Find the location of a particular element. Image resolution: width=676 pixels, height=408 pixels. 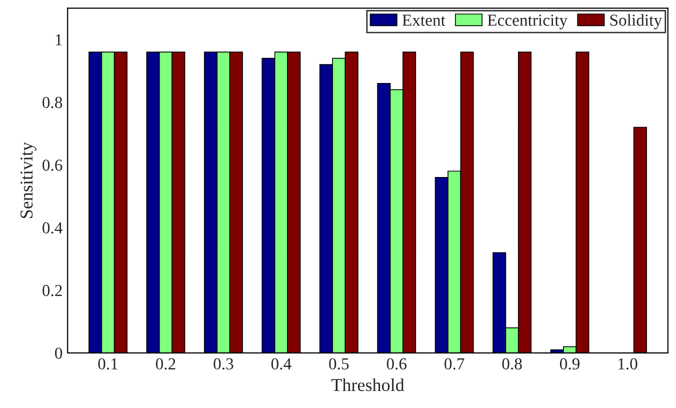

legend-label: Extent is located at coordinates (424, 20).